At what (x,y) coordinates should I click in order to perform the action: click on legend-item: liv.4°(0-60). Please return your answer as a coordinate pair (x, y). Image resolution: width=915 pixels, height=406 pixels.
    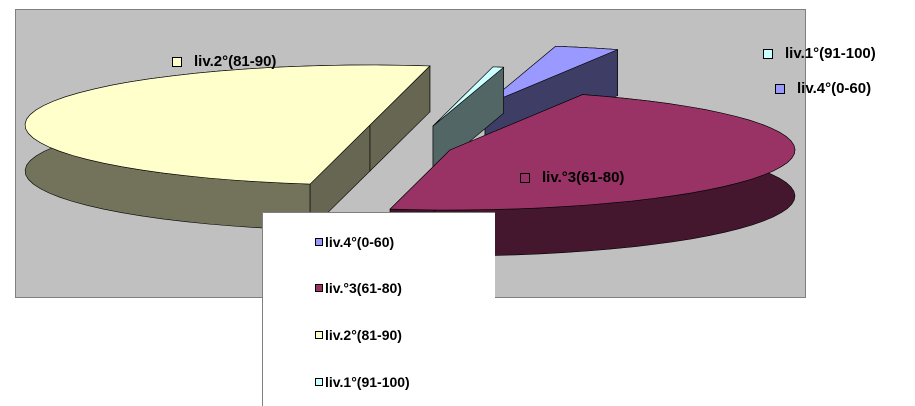
    Looking at the image, I should click on (354, 242).